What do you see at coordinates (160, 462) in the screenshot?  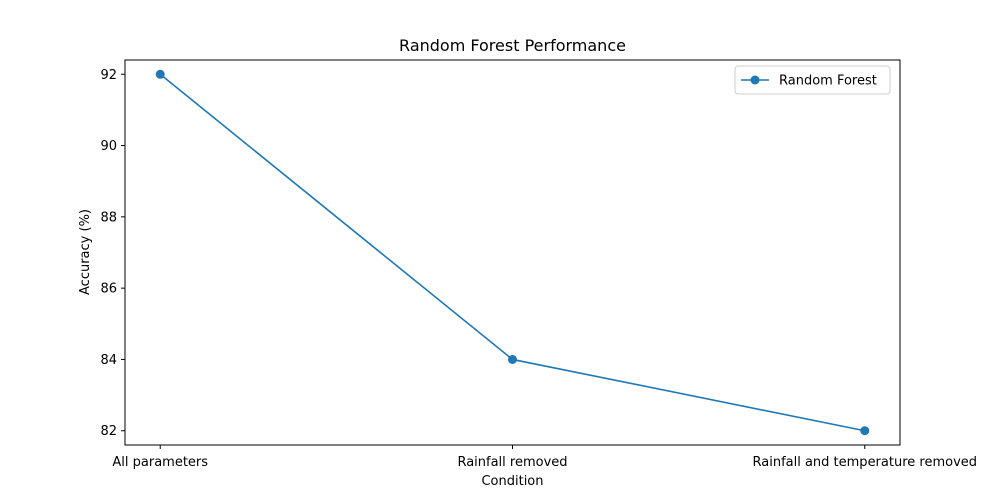 I see `x-tick-label: All parameters` at bounding box center [160, 462].